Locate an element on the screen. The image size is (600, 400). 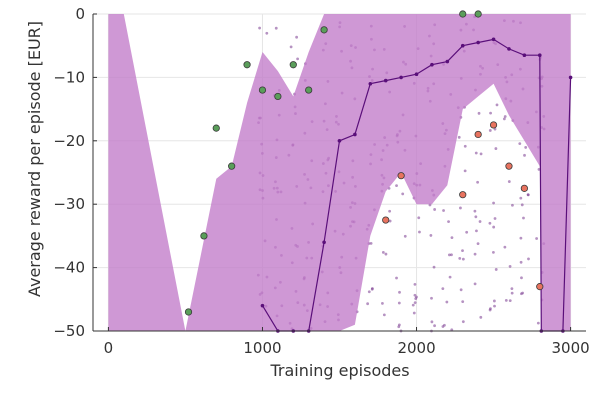
y-tick-label: −10 is located at coordinates (69, 77).